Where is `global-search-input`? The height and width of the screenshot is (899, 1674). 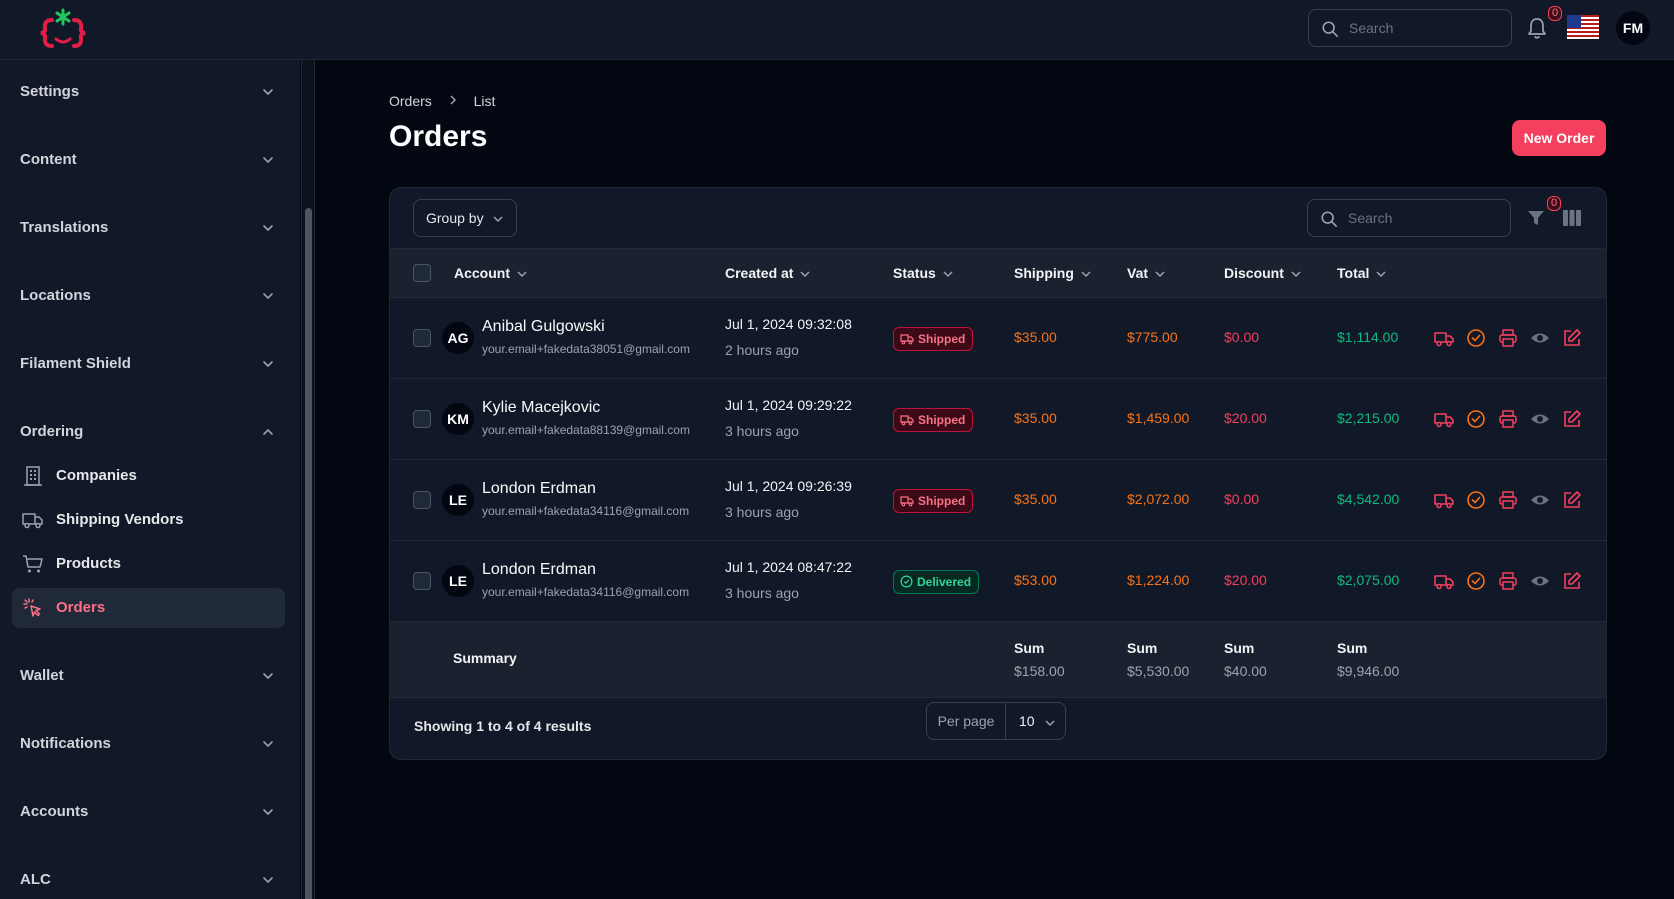
global-search-input is located at coordinates (1424, 28).